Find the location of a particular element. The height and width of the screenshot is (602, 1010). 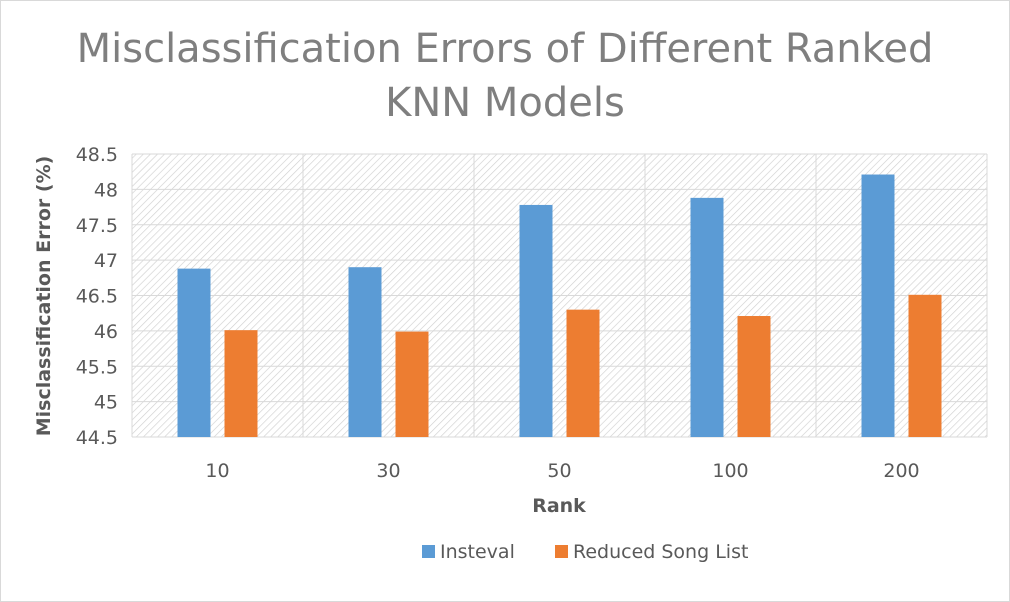

legend-label: Insteval is located at coordinates (477, 552).